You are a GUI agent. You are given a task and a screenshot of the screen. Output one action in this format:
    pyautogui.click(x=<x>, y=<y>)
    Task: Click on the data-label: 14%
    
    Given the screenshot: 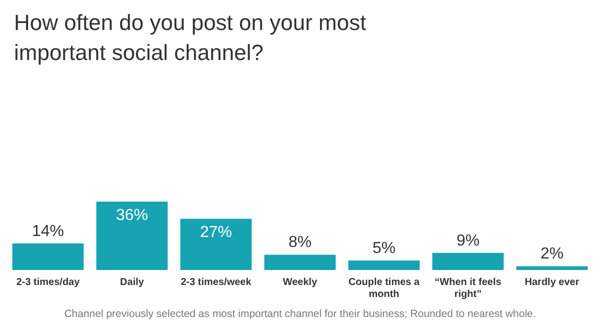 What is the action you would take?
    pyautogui.click(x=48, y=231)
    